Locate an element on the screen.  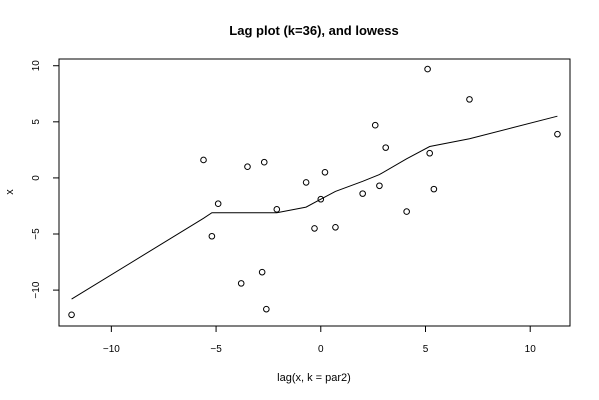
x-axis: −10 −5 0 5 10 is located at coordinates (319, 340).